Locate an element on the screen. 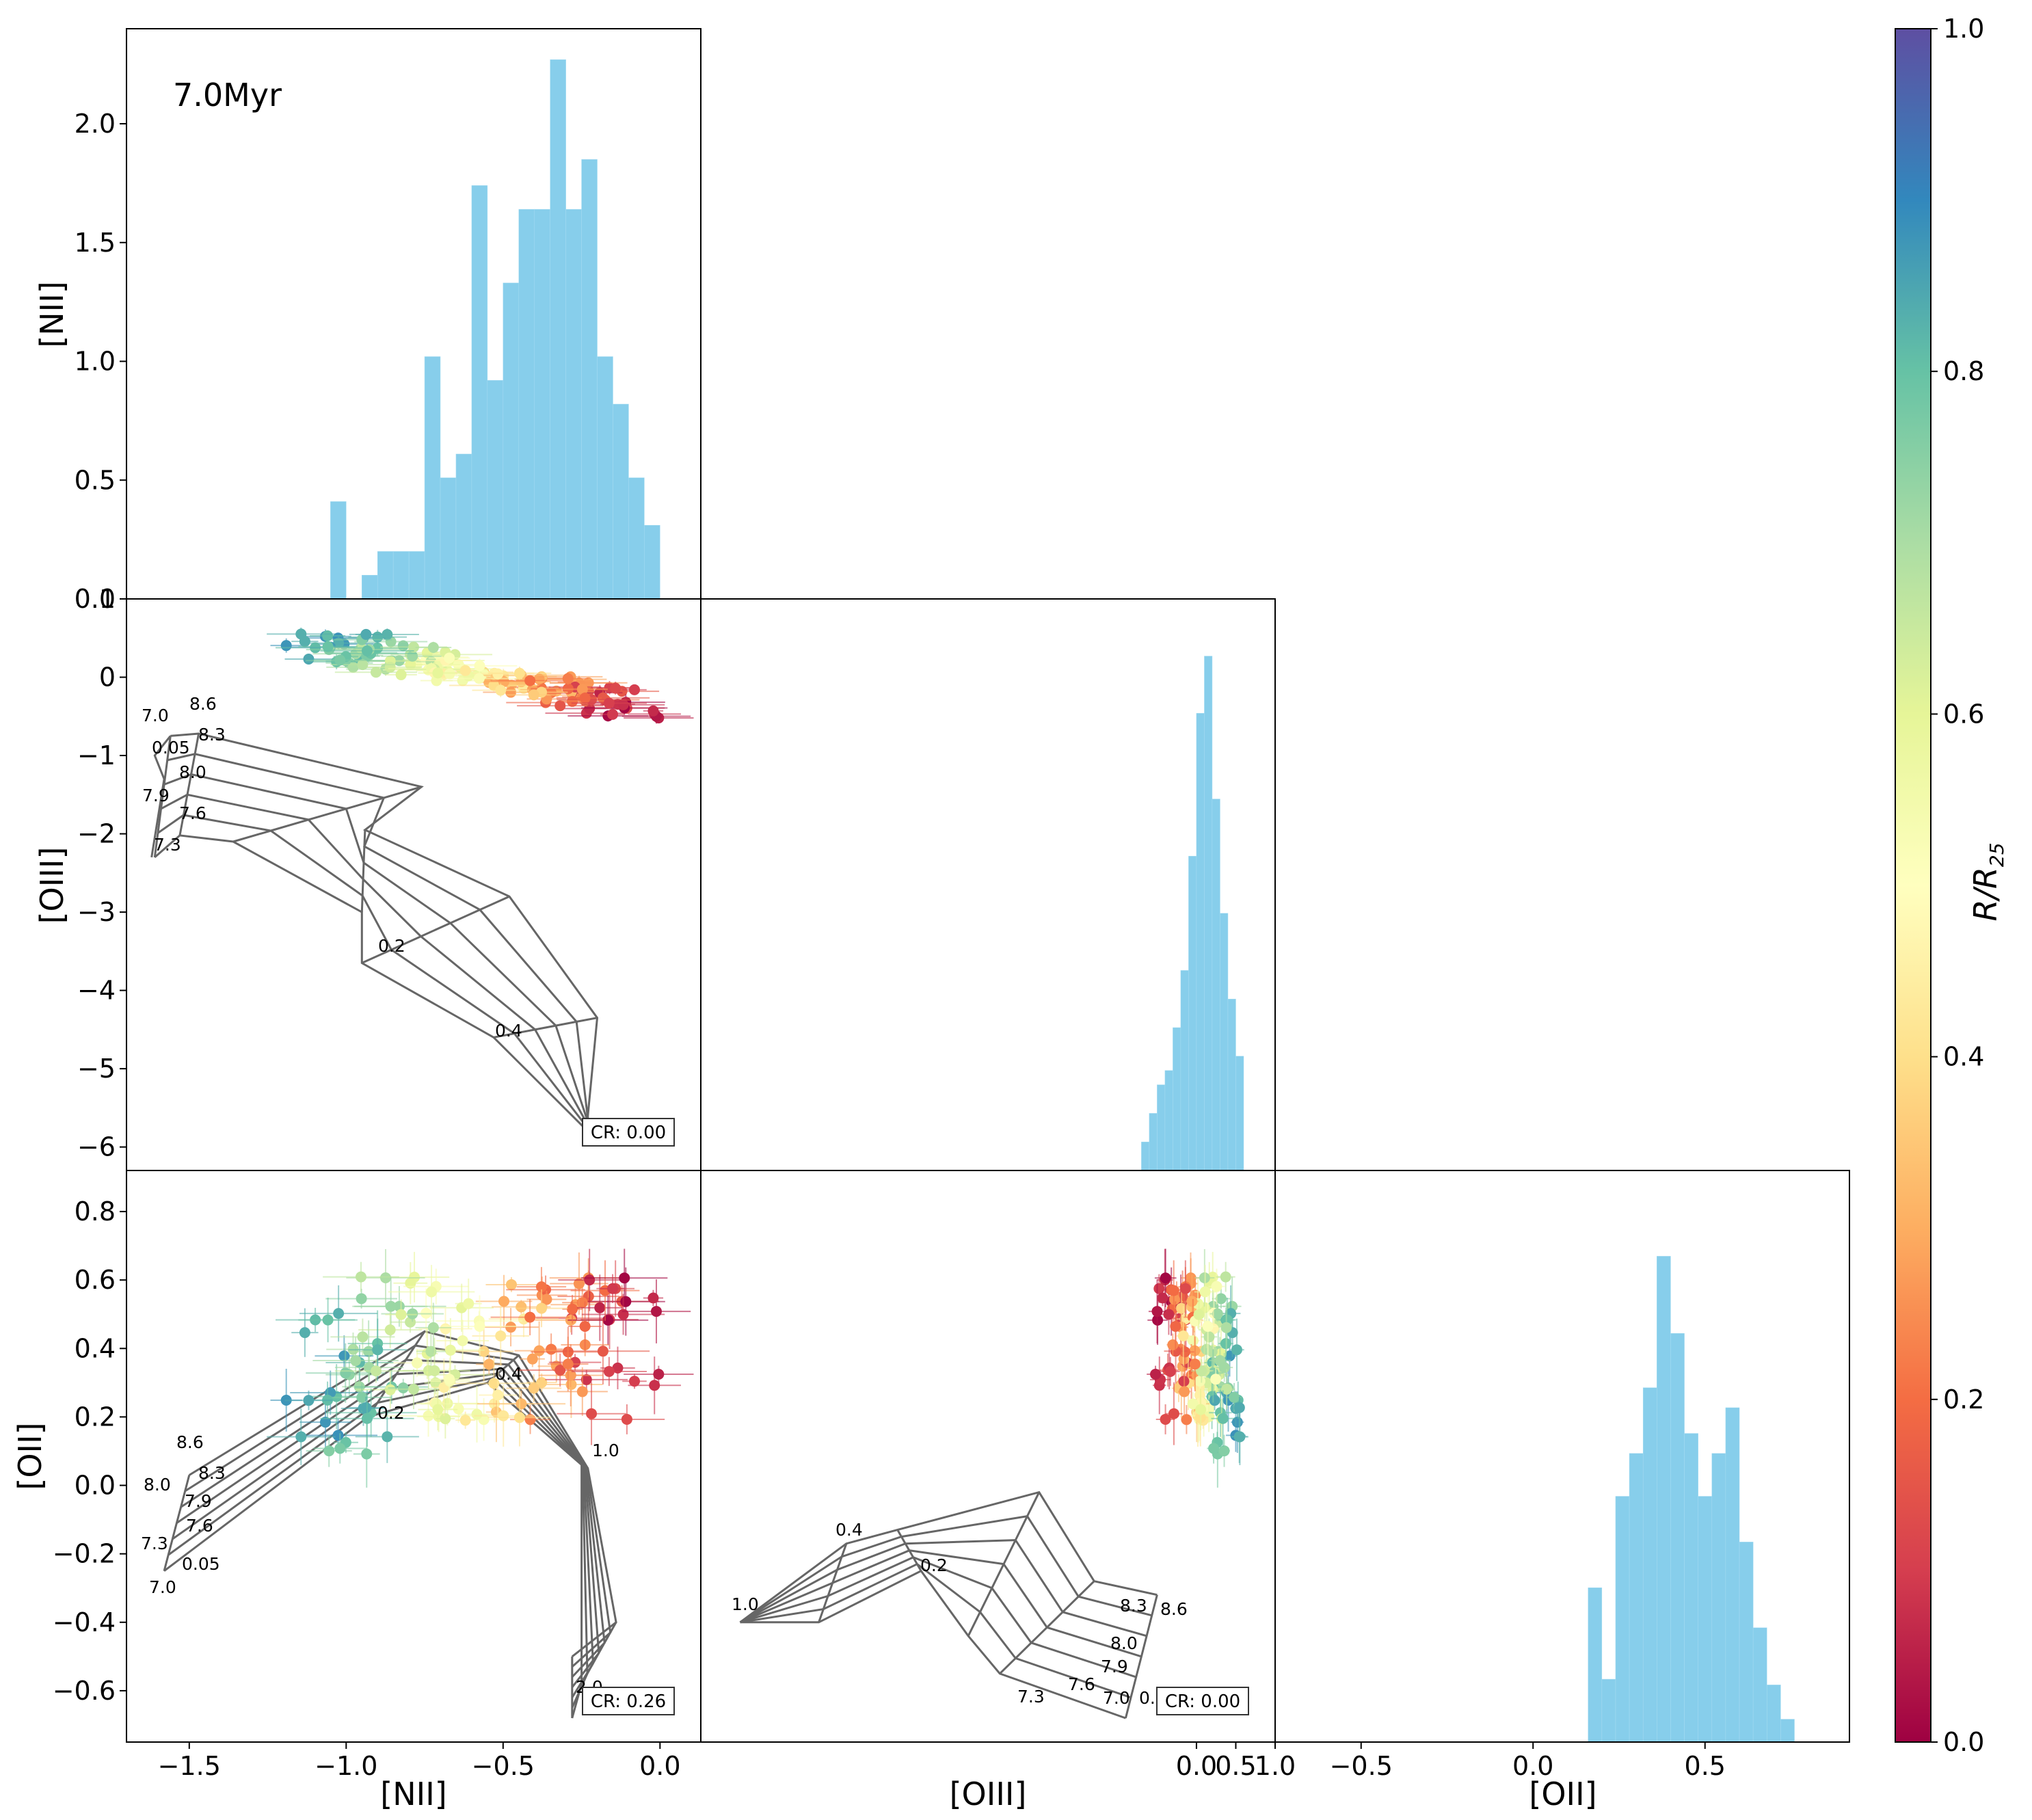  y-tick-label: −0.4 is located at coordinates (85, 1622).